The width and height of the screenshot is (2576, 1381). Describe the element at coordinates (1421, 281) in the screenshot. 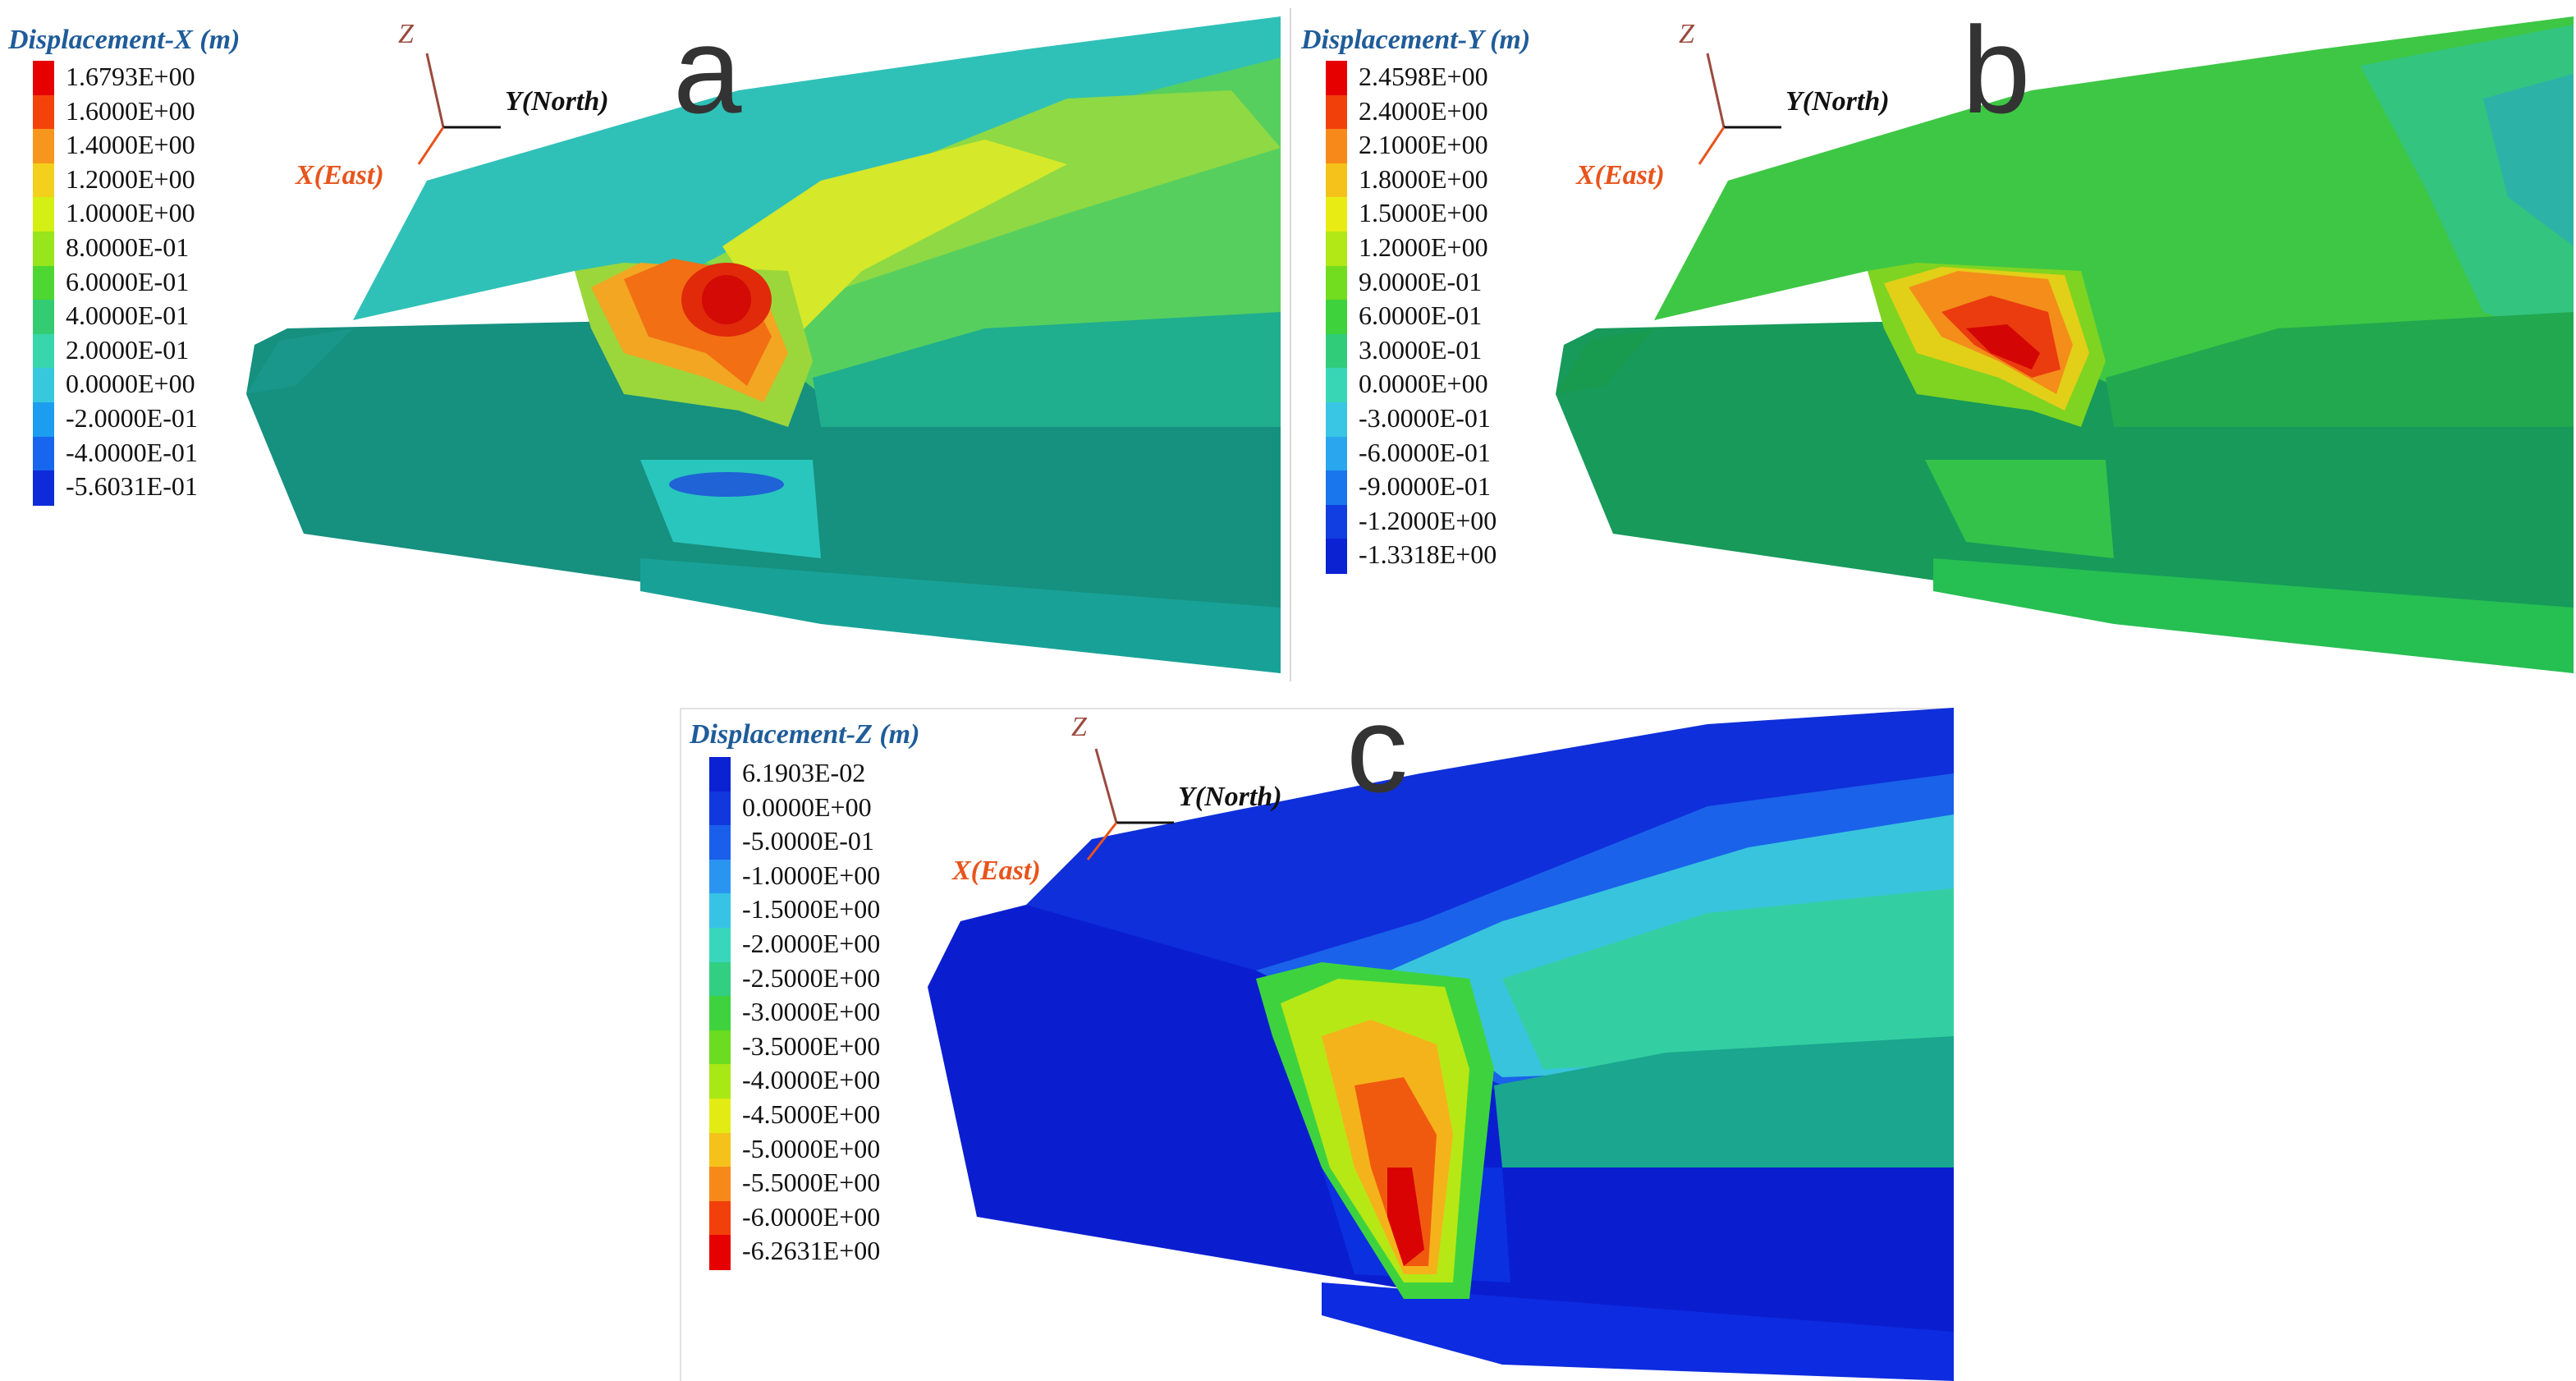

I see `legend-tick-label: 9.0000E-01` at that location.